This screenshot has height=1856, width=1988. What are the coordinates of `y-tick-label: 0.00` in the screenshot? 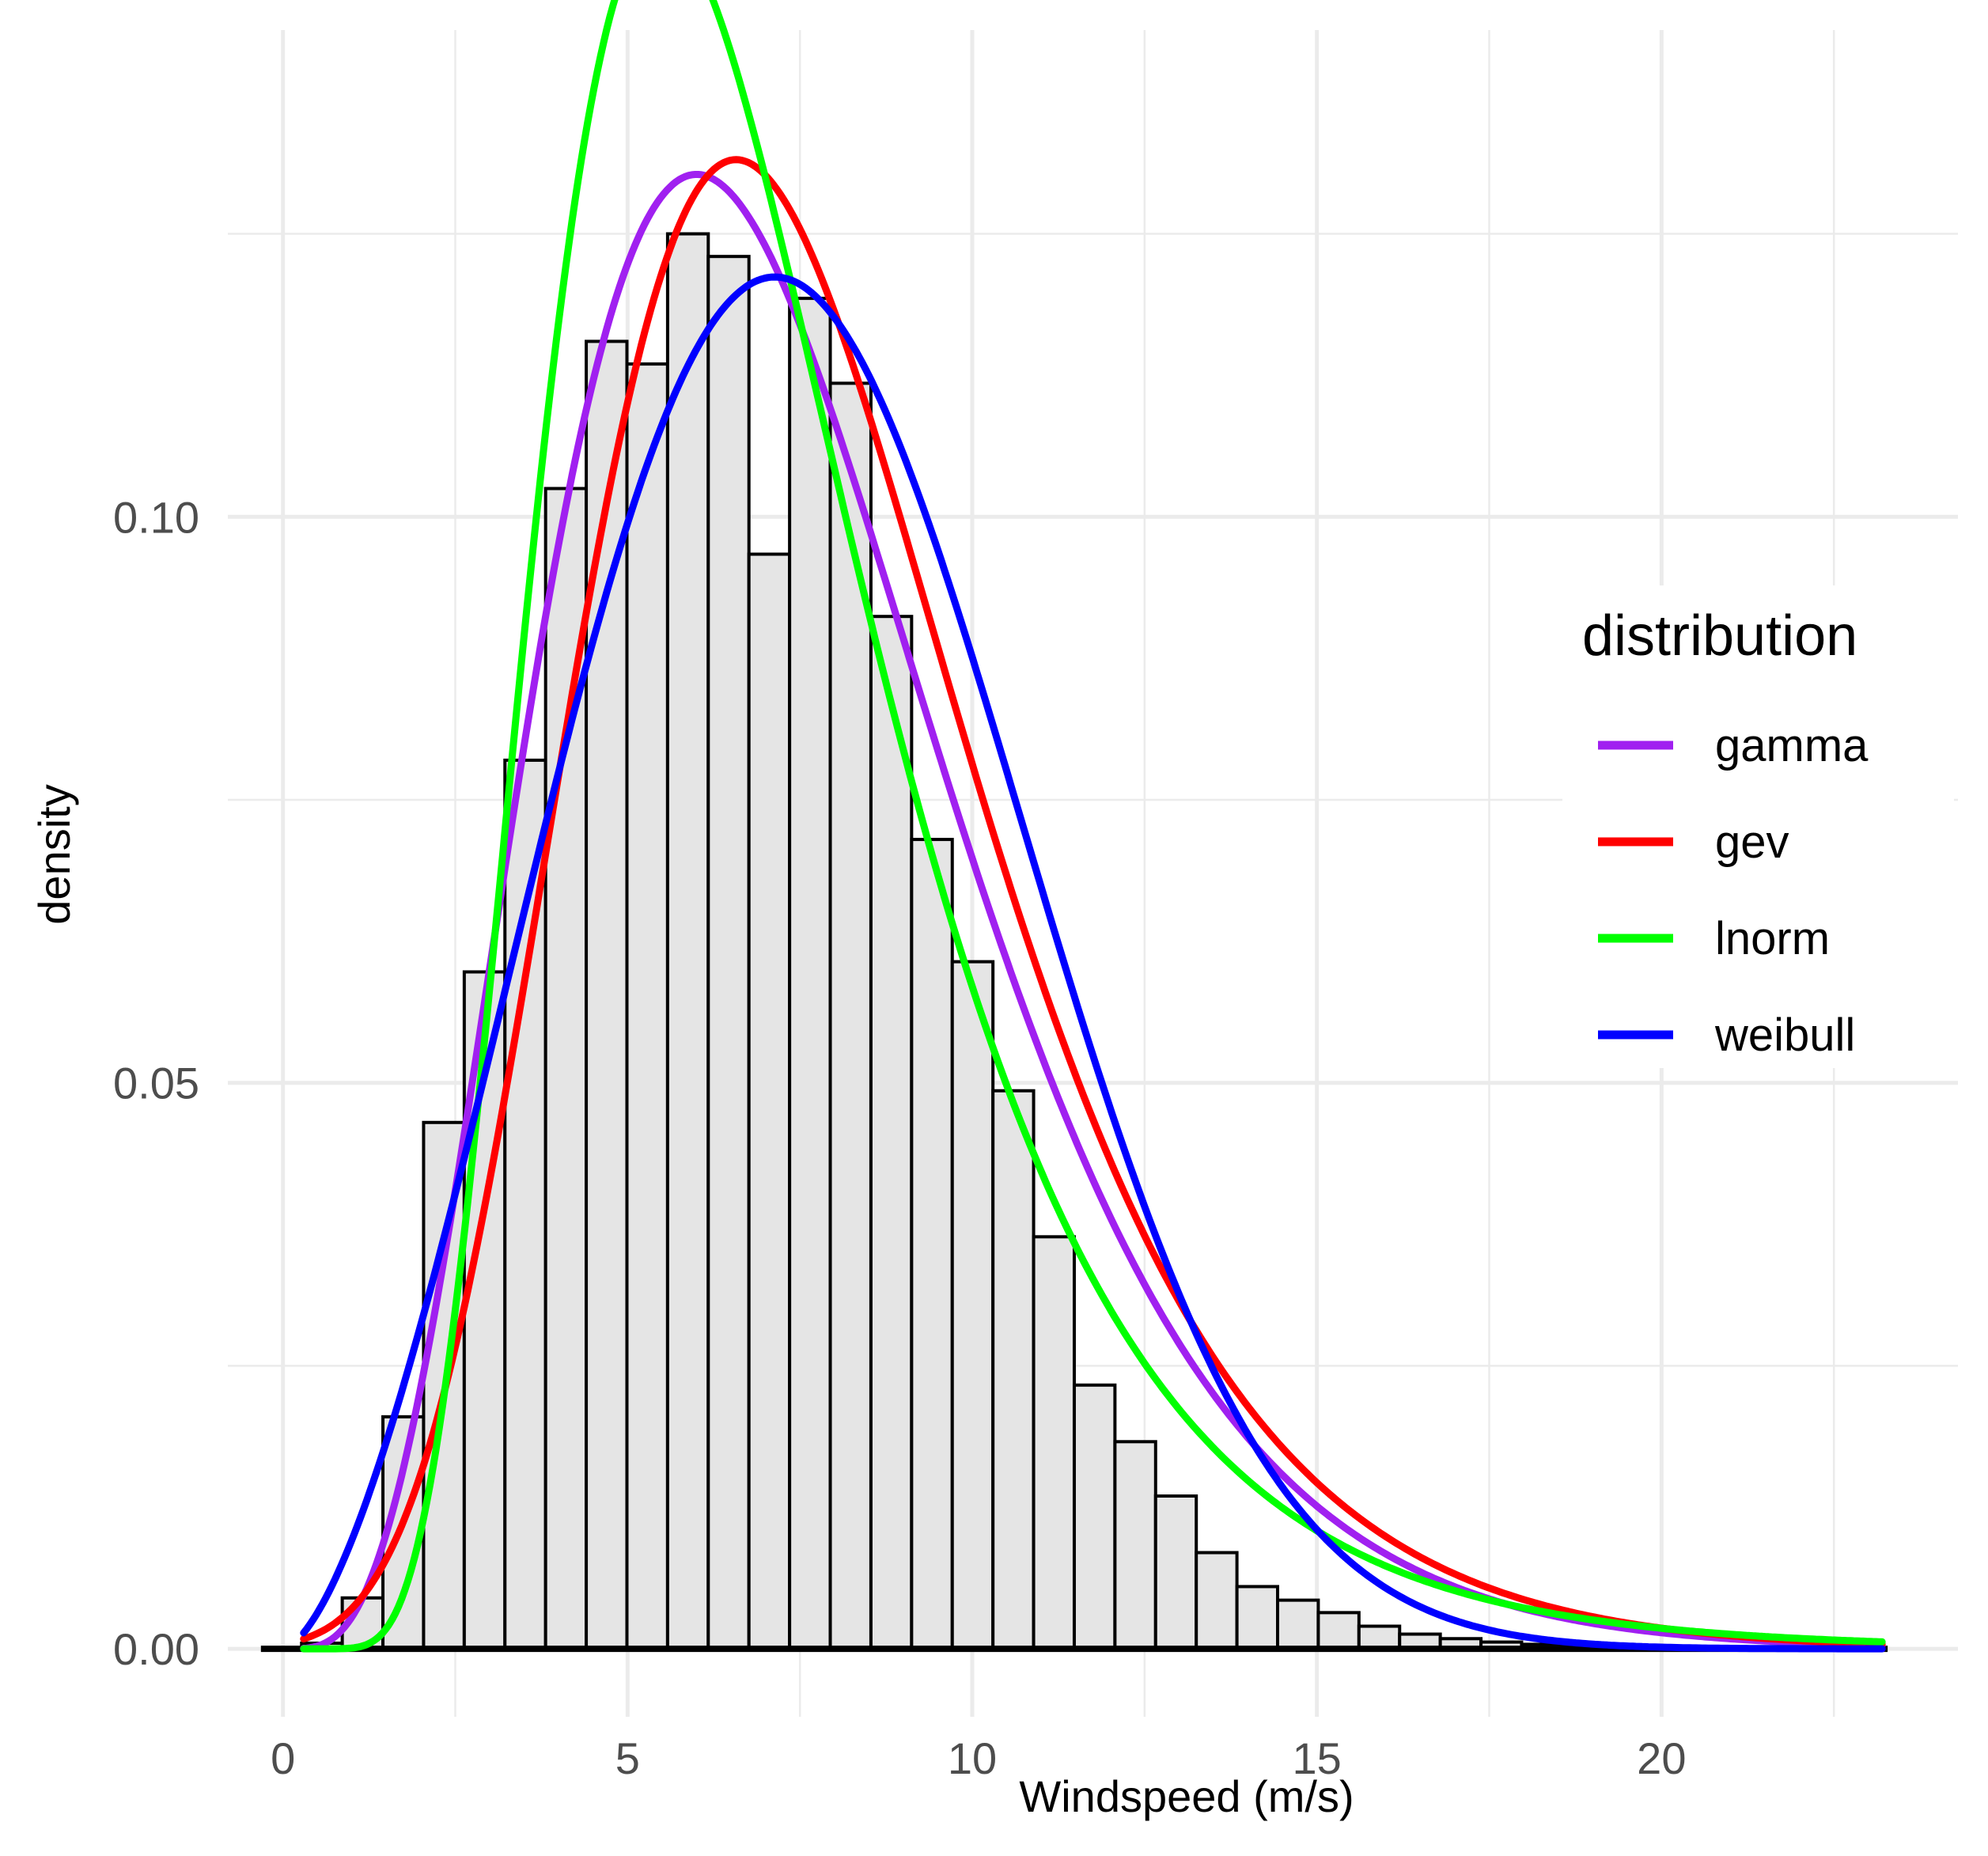 It's located at (156, 1649).